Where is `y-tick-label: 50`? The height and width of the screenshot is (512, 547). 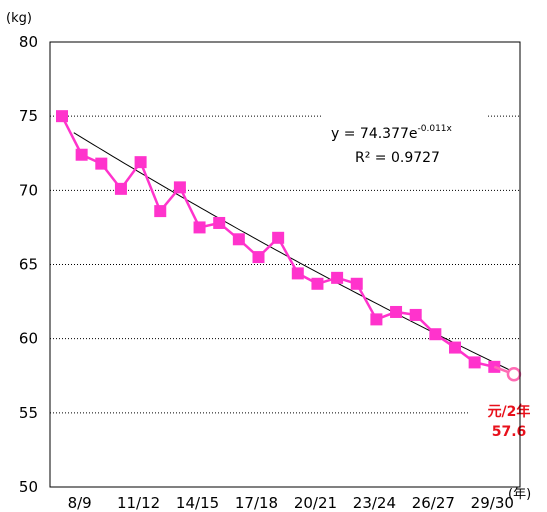
y-tick-label: 50 is located at coordinates (28, 487).